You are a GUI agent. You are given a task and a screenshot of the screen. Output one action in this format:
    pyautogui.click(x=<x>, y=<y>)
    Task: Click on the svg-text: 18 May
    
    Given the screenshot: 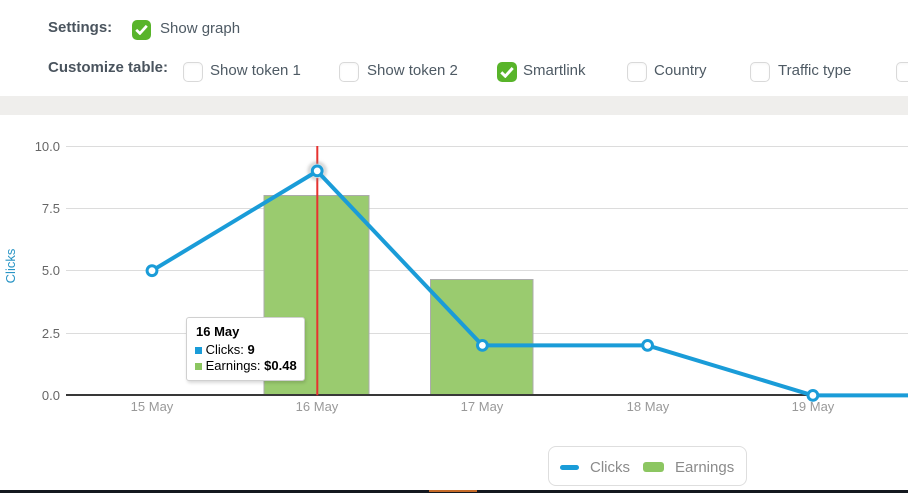 What is the action you would take?
    pyautogui.click(x=648, y=406)
    